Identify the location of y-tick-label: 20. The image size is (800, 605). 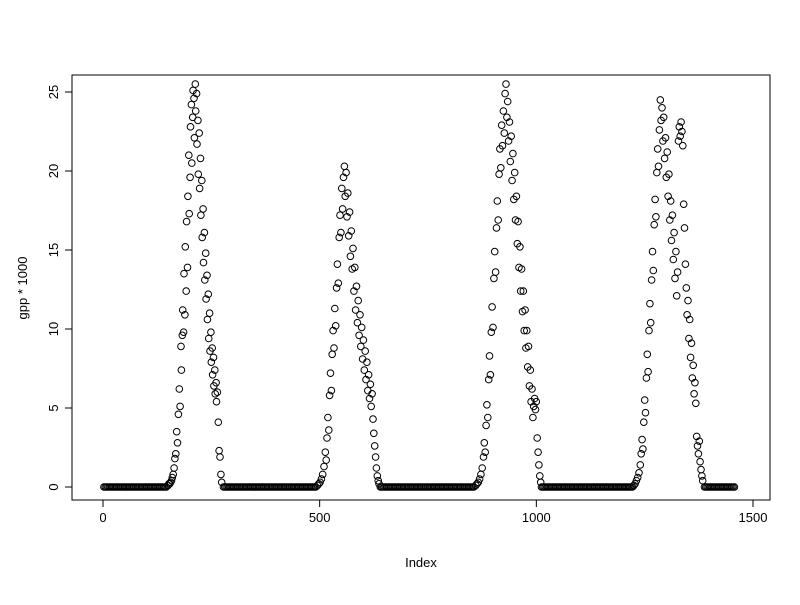
(53, 171).